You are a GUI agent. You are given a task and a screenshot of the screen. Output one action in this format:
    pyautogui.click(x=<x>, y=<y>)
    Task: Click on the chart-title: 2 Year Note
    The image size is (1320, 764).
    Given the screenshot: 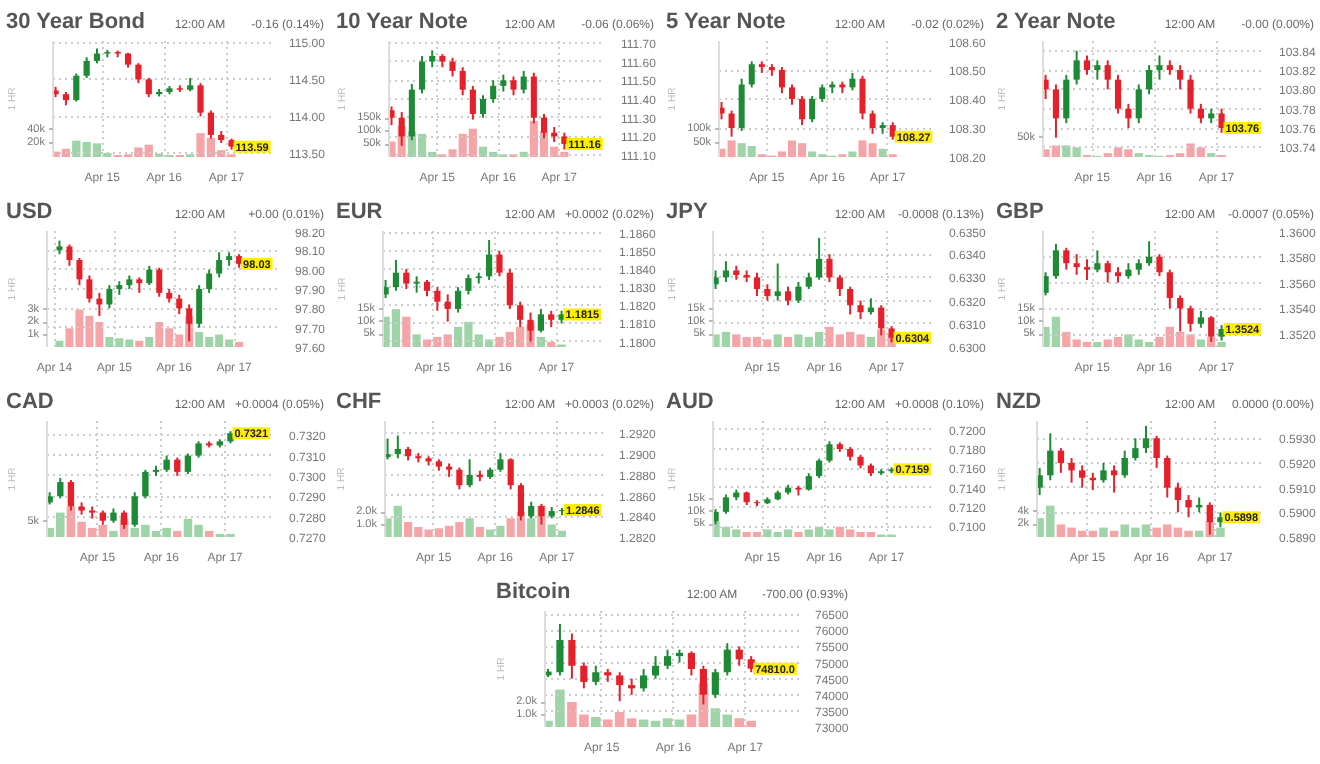 What is the action you would take?
    pyautogui.click(x=1056, y=22)
    